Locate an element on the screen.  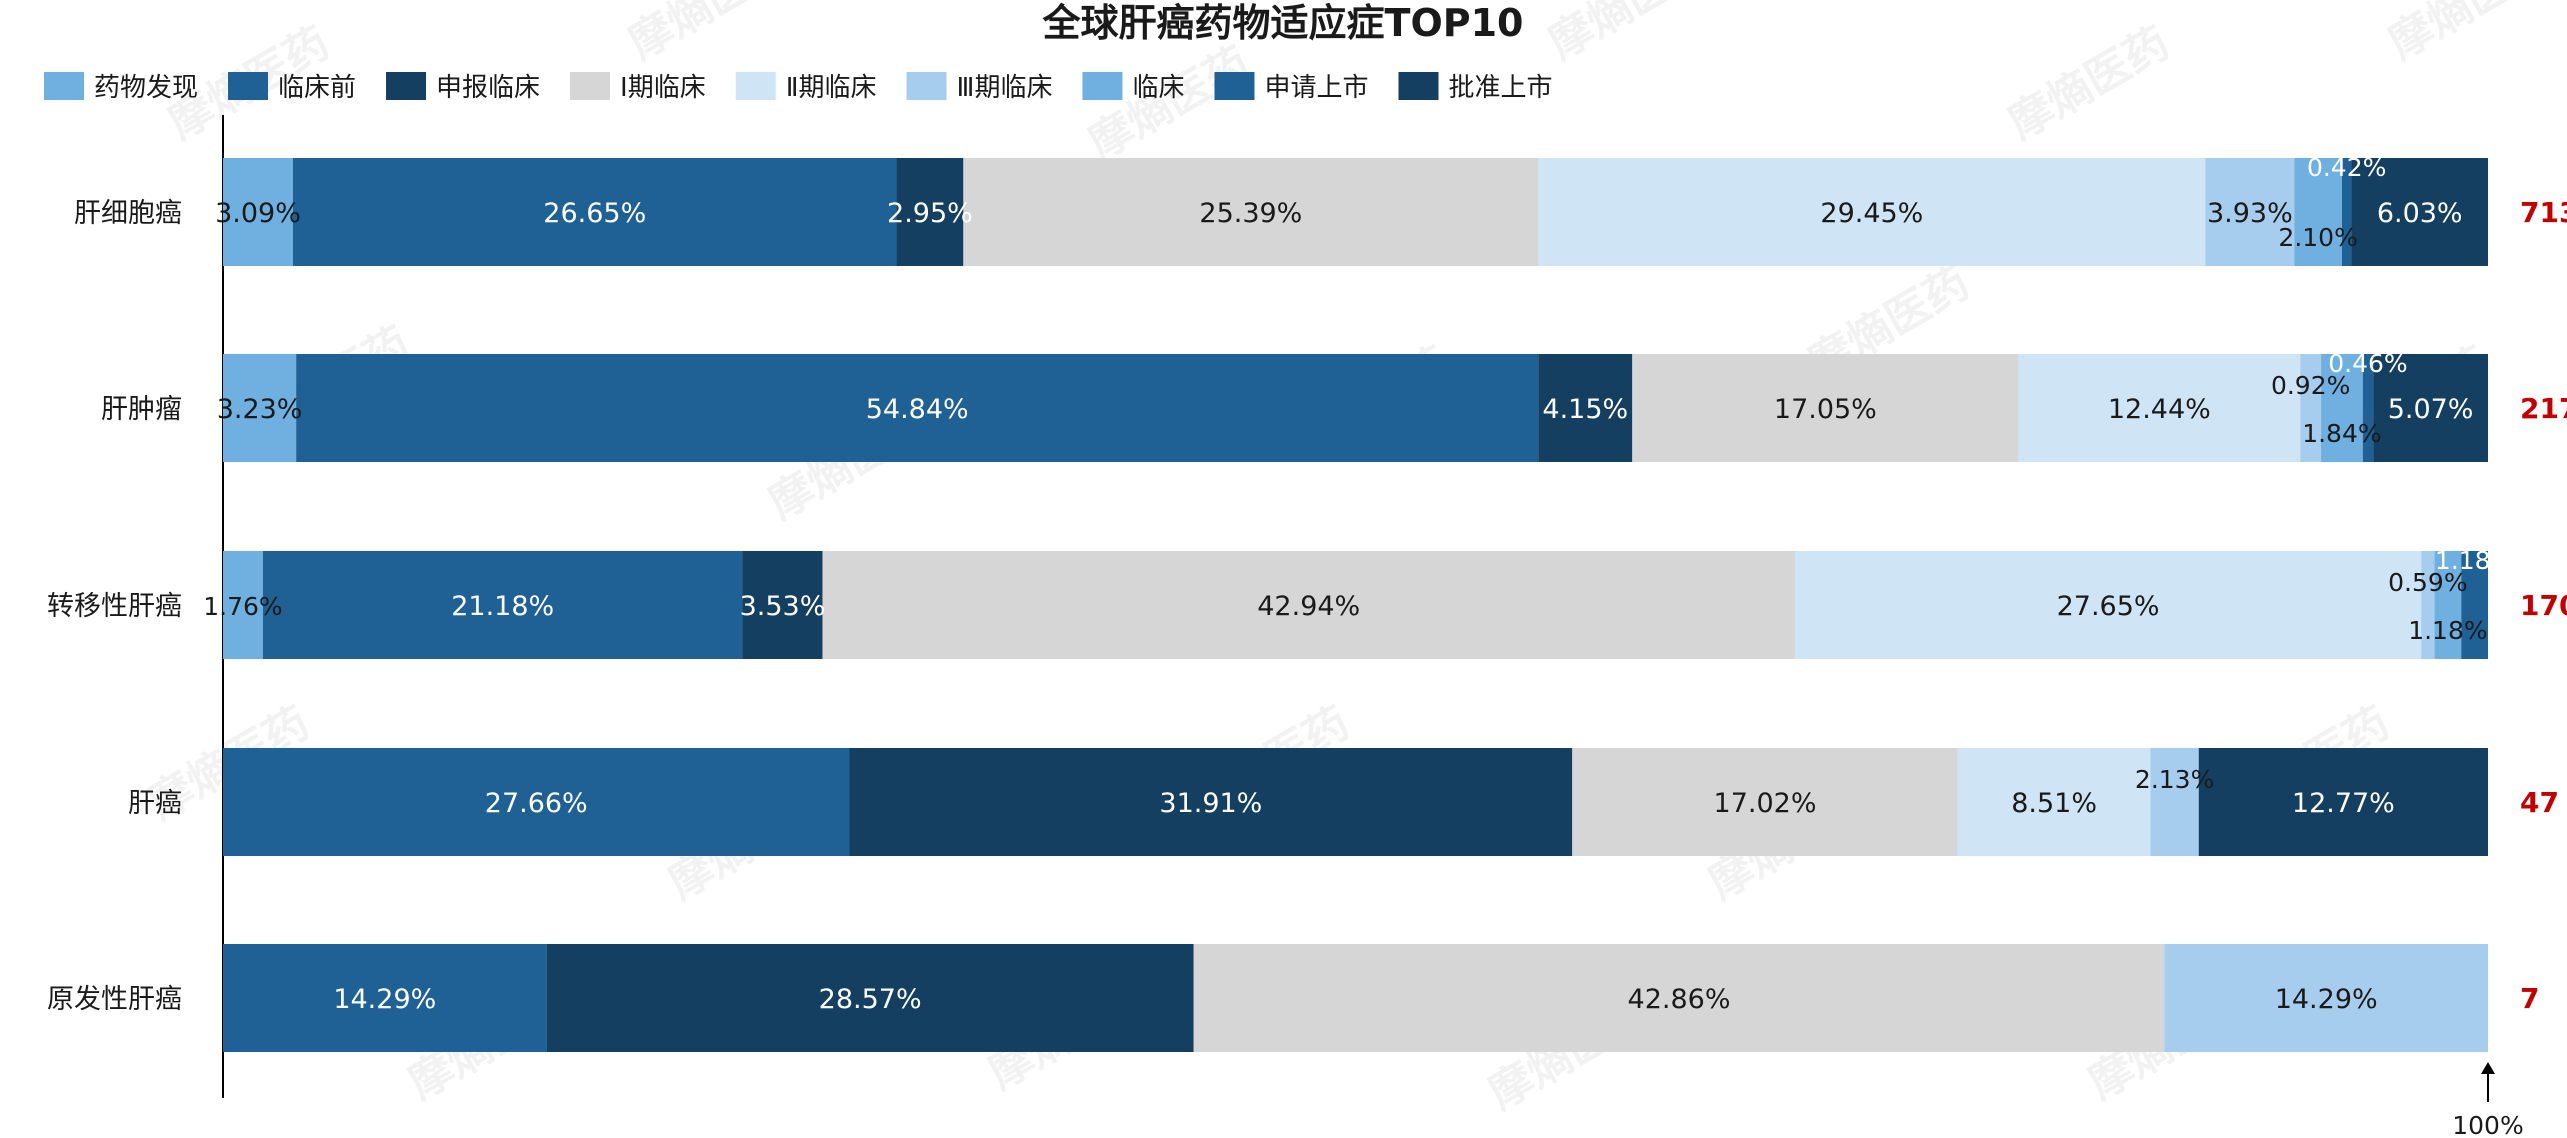
data-label: 3.93% is located at coordinates (2250, 213).